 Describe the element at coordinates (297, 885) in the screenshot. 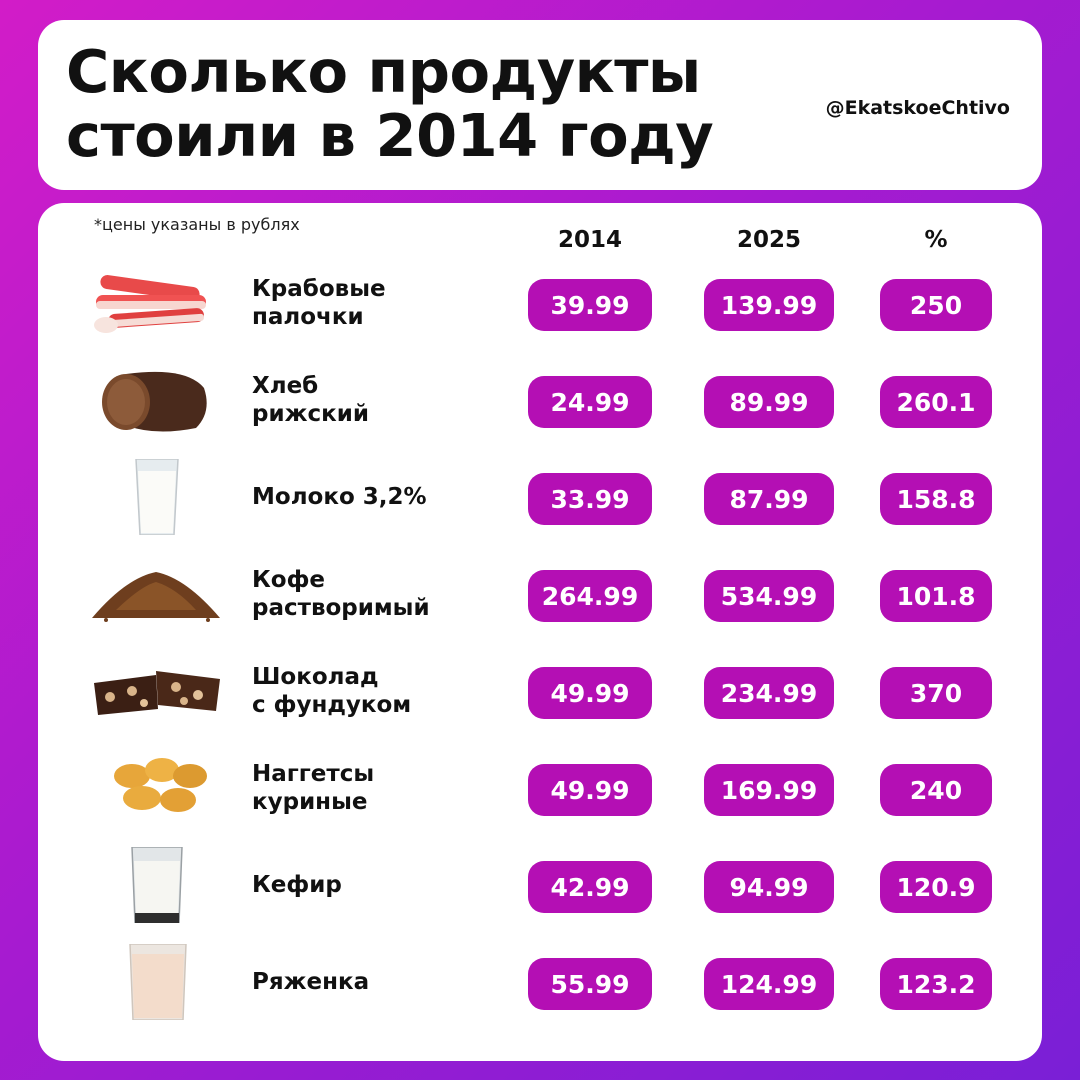

I see `product-name: Кефир` at that location.